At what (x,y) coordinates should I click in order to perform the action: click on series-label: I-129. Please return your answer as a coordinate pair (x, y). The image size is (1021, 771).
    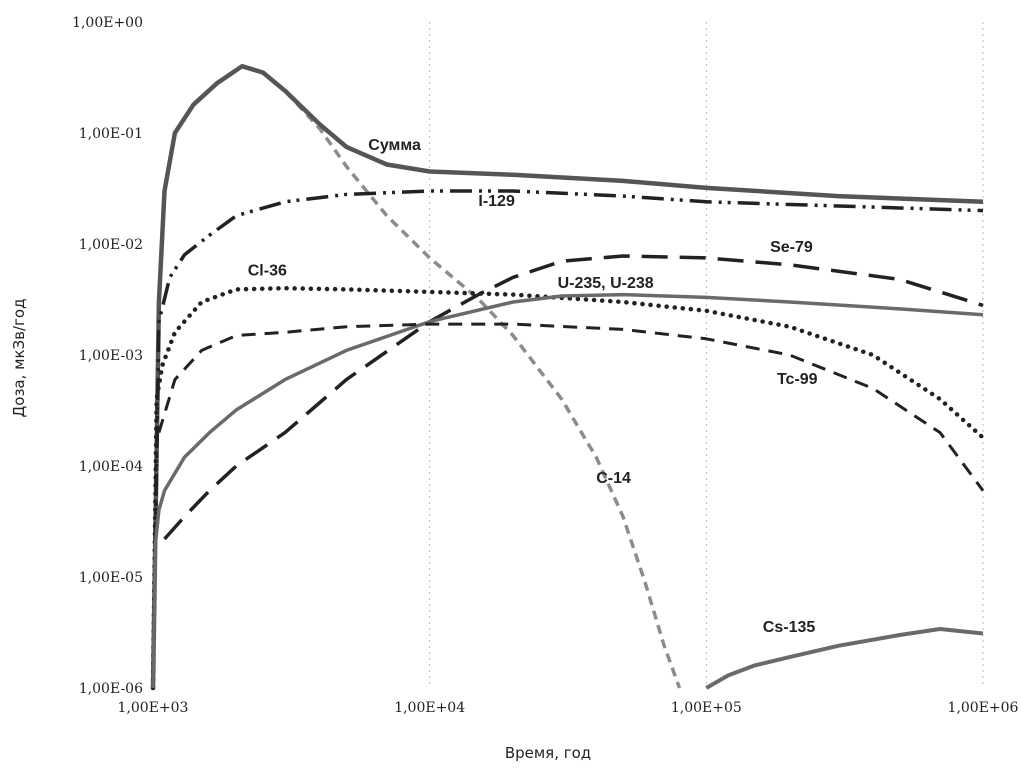
    Looking at the image, I should click on (496, 201).